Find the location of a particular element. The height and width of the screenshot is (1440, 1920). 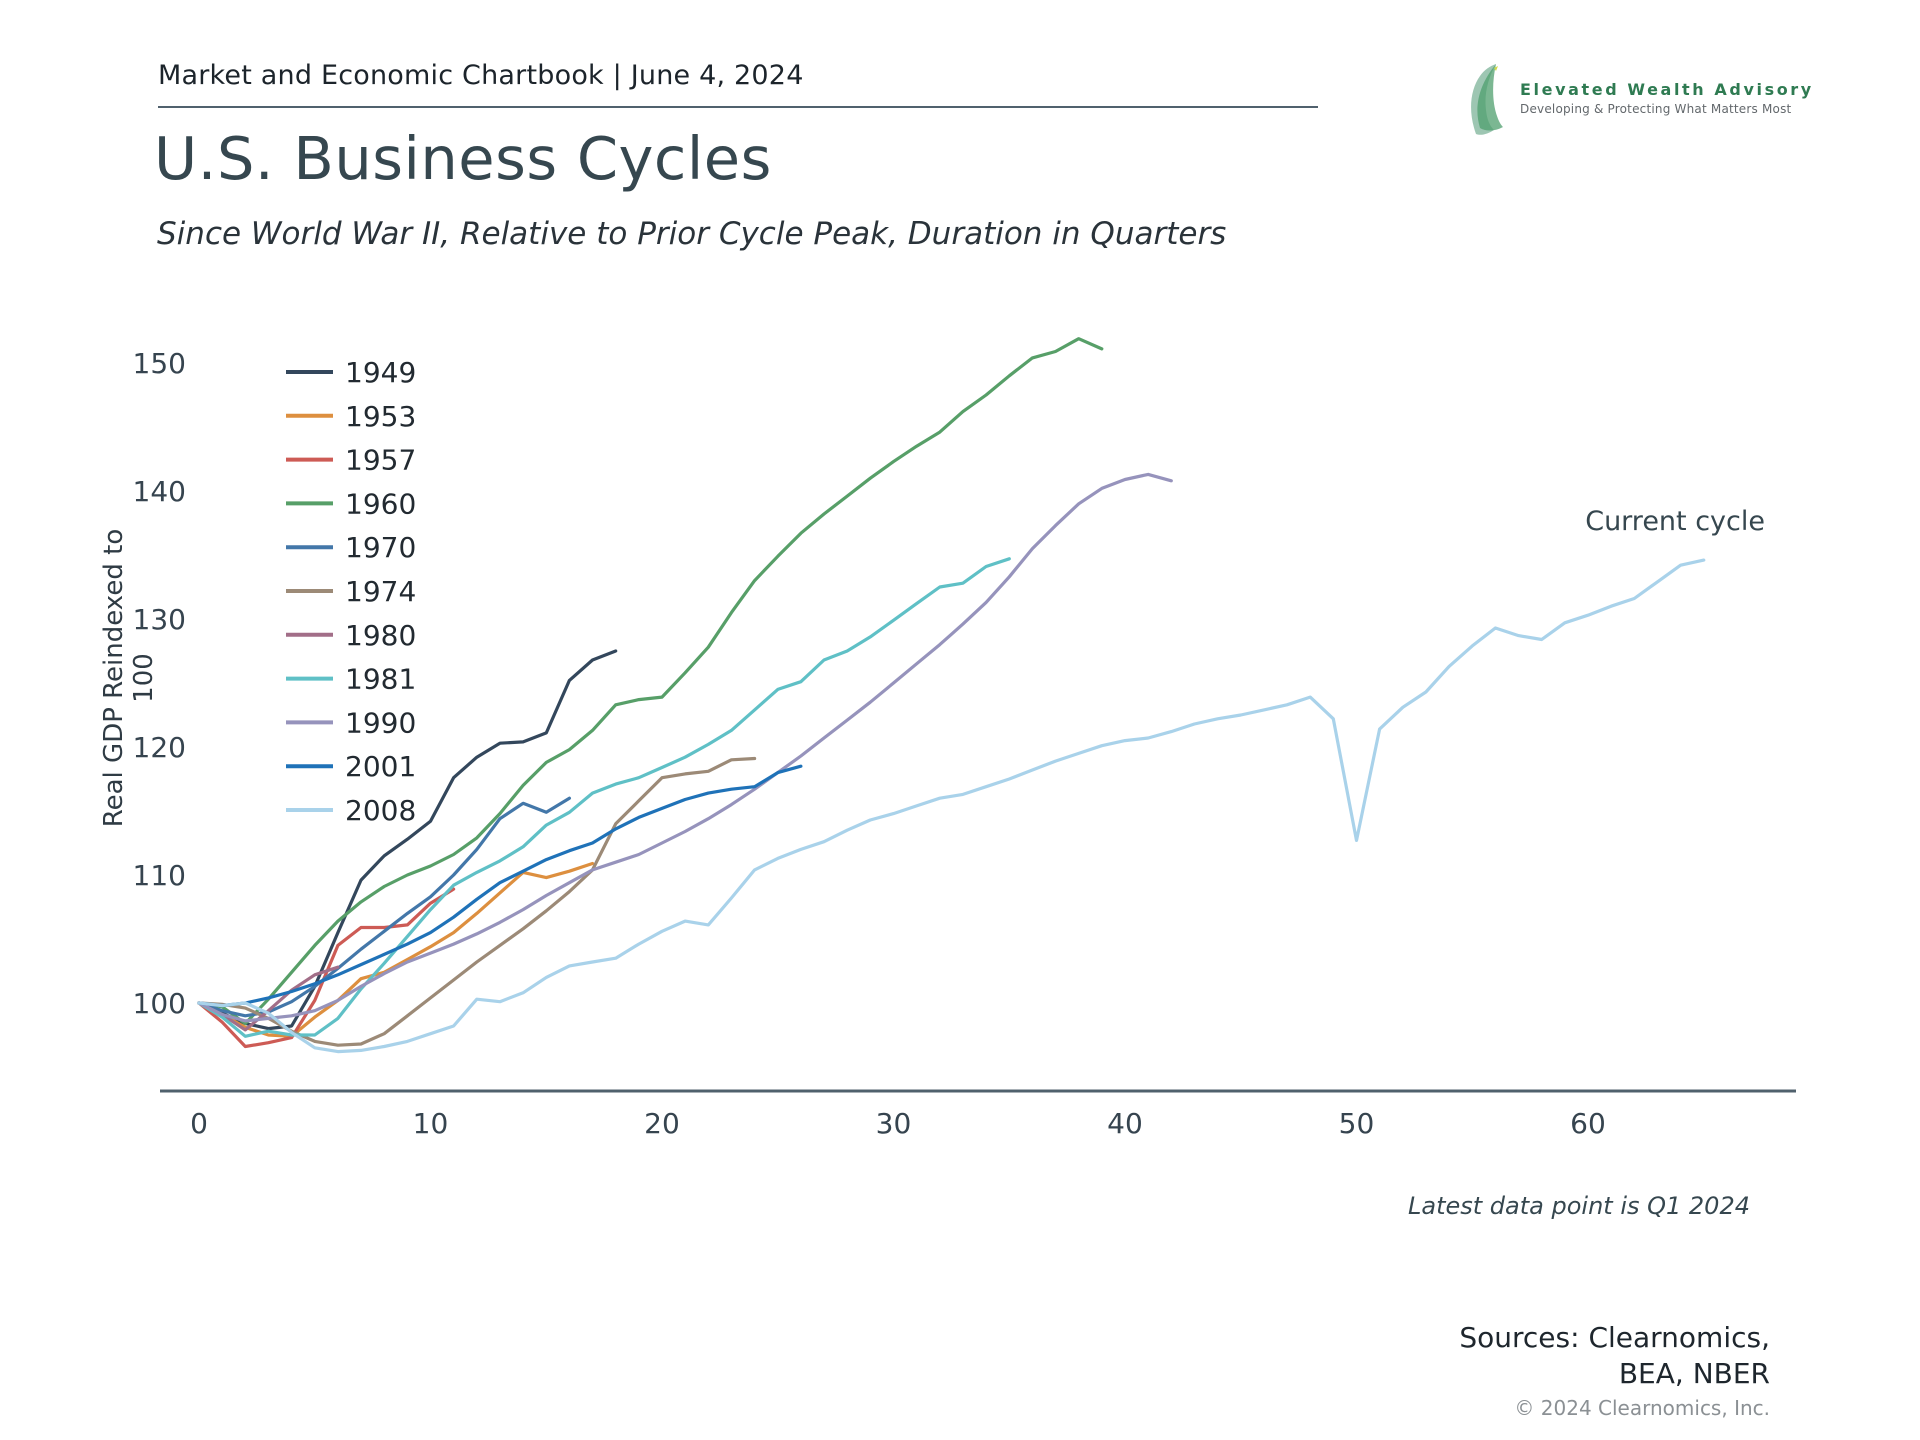

logo-brand-name: Elevated Wealth Advisory is located at coordinates (1667, 89).